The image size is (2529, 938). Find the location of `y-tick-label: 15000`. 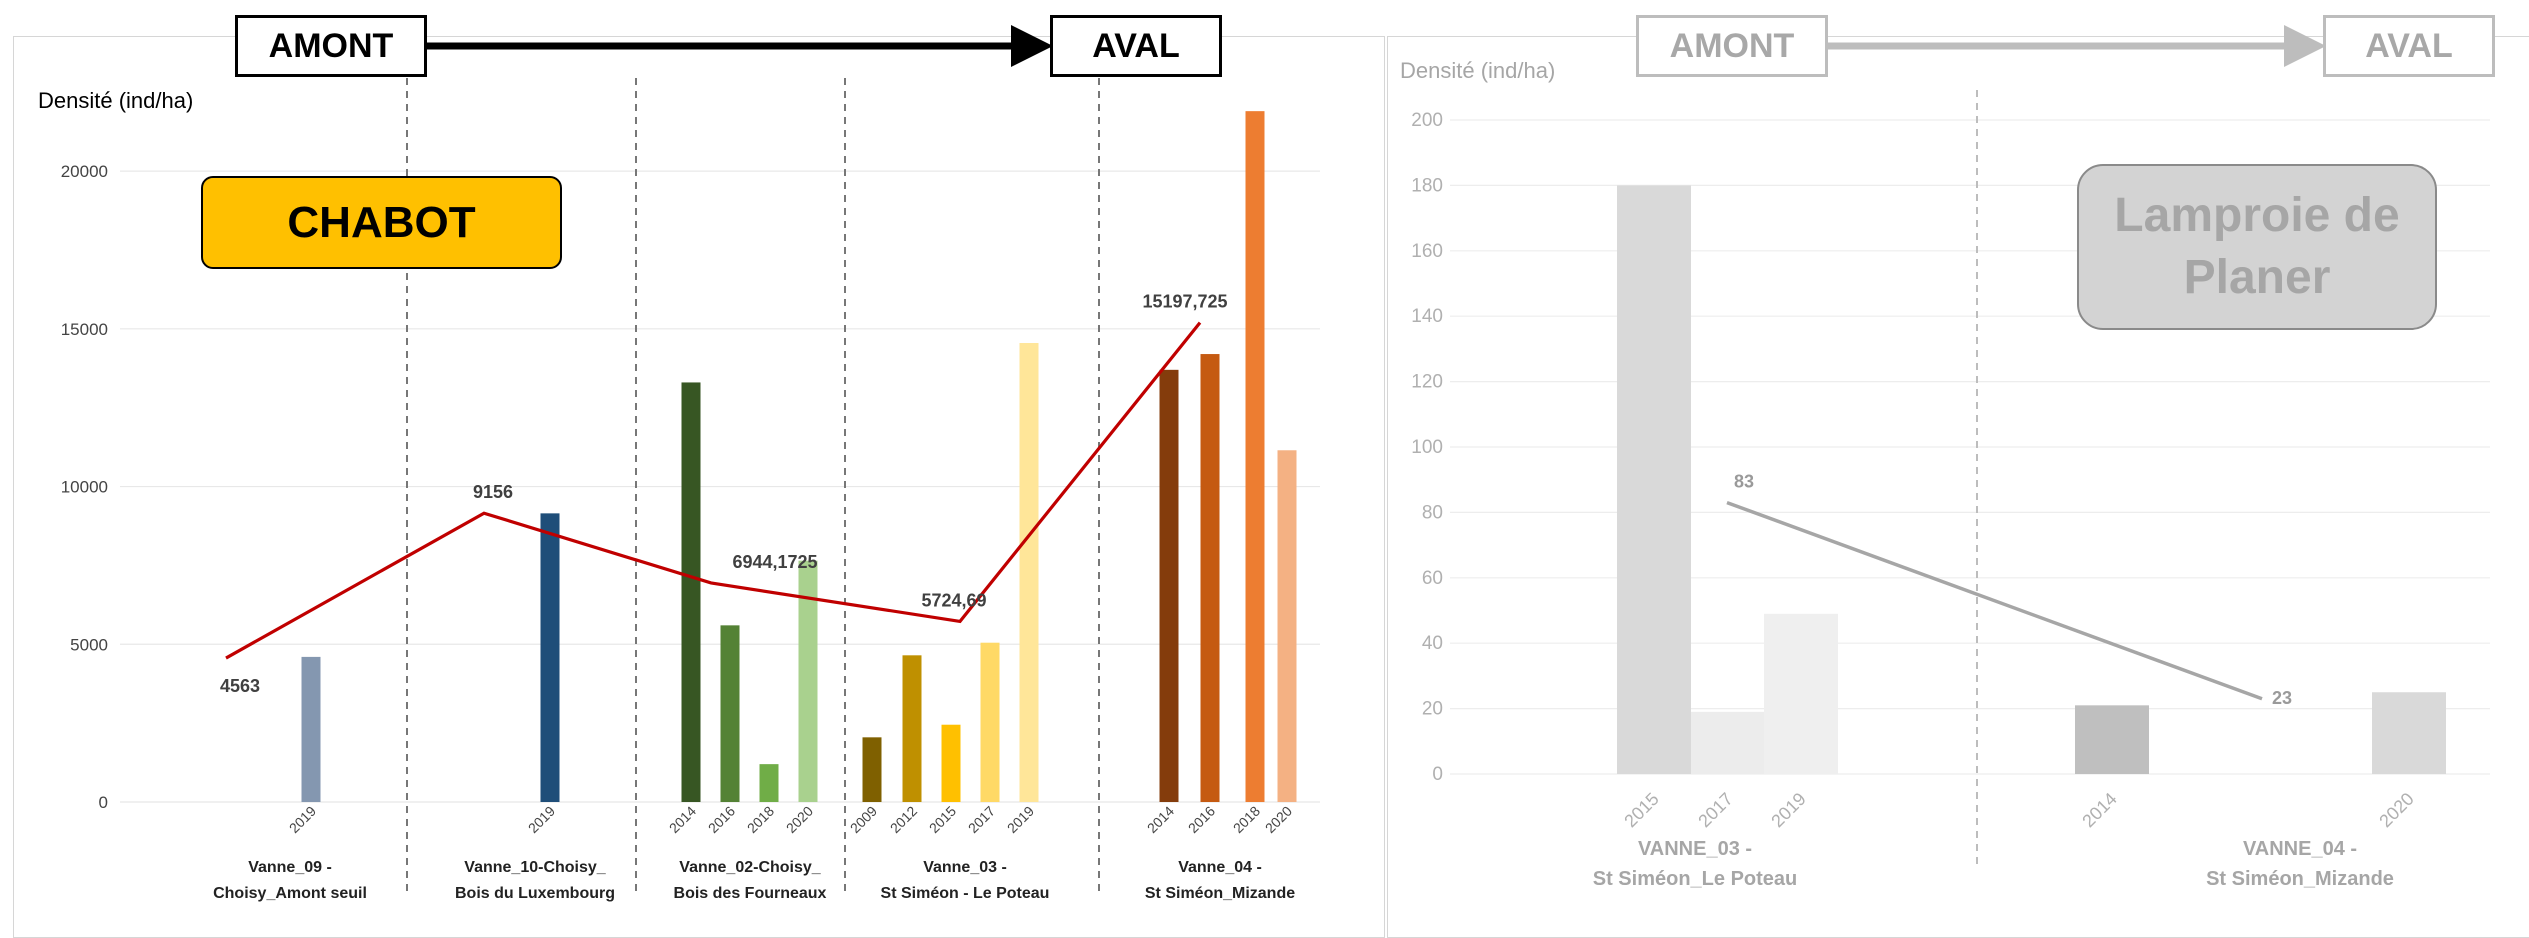

y-tick-label: 15000 is located at coordinates (84, 329).